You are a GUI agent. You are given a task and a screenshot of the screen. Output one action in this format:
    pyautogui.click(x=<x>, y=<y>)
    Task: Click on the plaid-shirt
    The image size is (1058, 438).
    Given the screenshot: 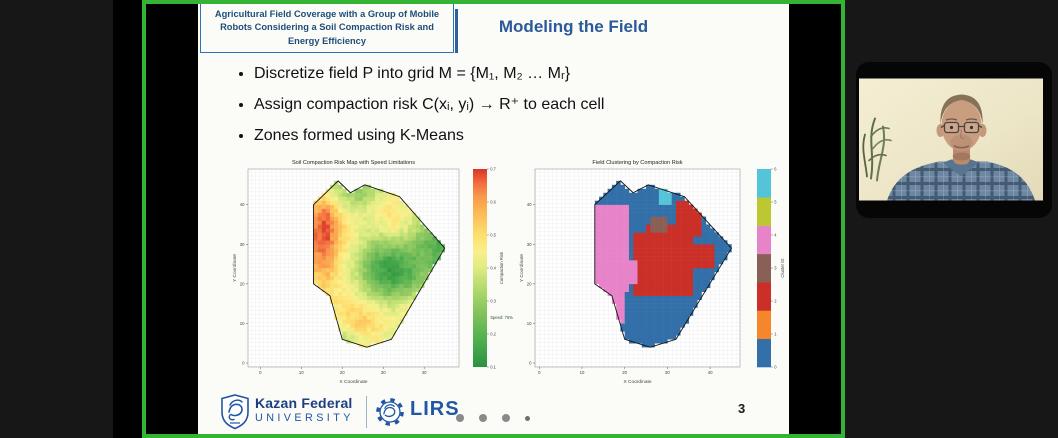 What is the action you would take?
    pyautogui.click(x=961, y=181)
    